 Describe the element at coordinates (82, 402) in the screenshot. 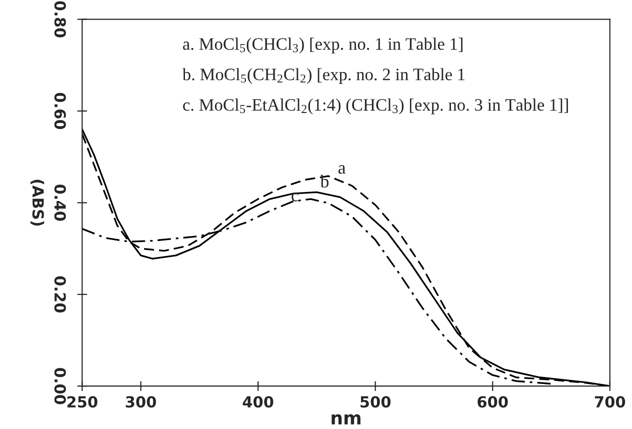

I see `x-tick-label: 250` at that location.